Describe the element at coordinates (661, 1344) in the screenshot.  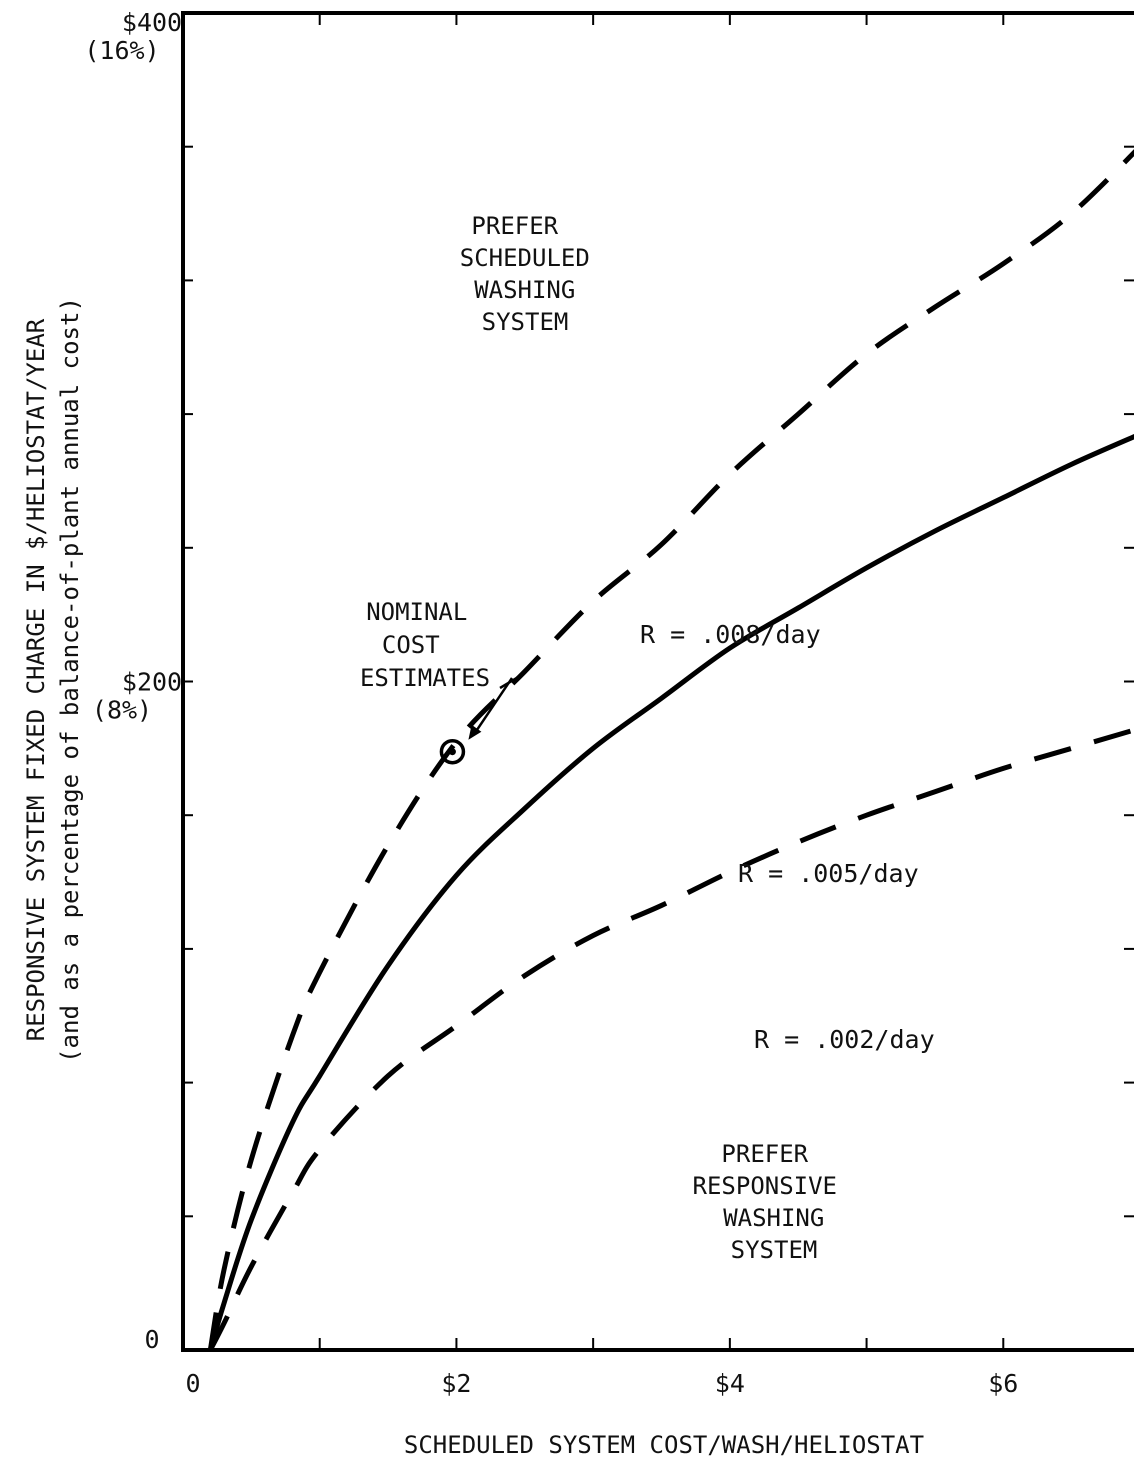
I see `x-ticks` at that location.